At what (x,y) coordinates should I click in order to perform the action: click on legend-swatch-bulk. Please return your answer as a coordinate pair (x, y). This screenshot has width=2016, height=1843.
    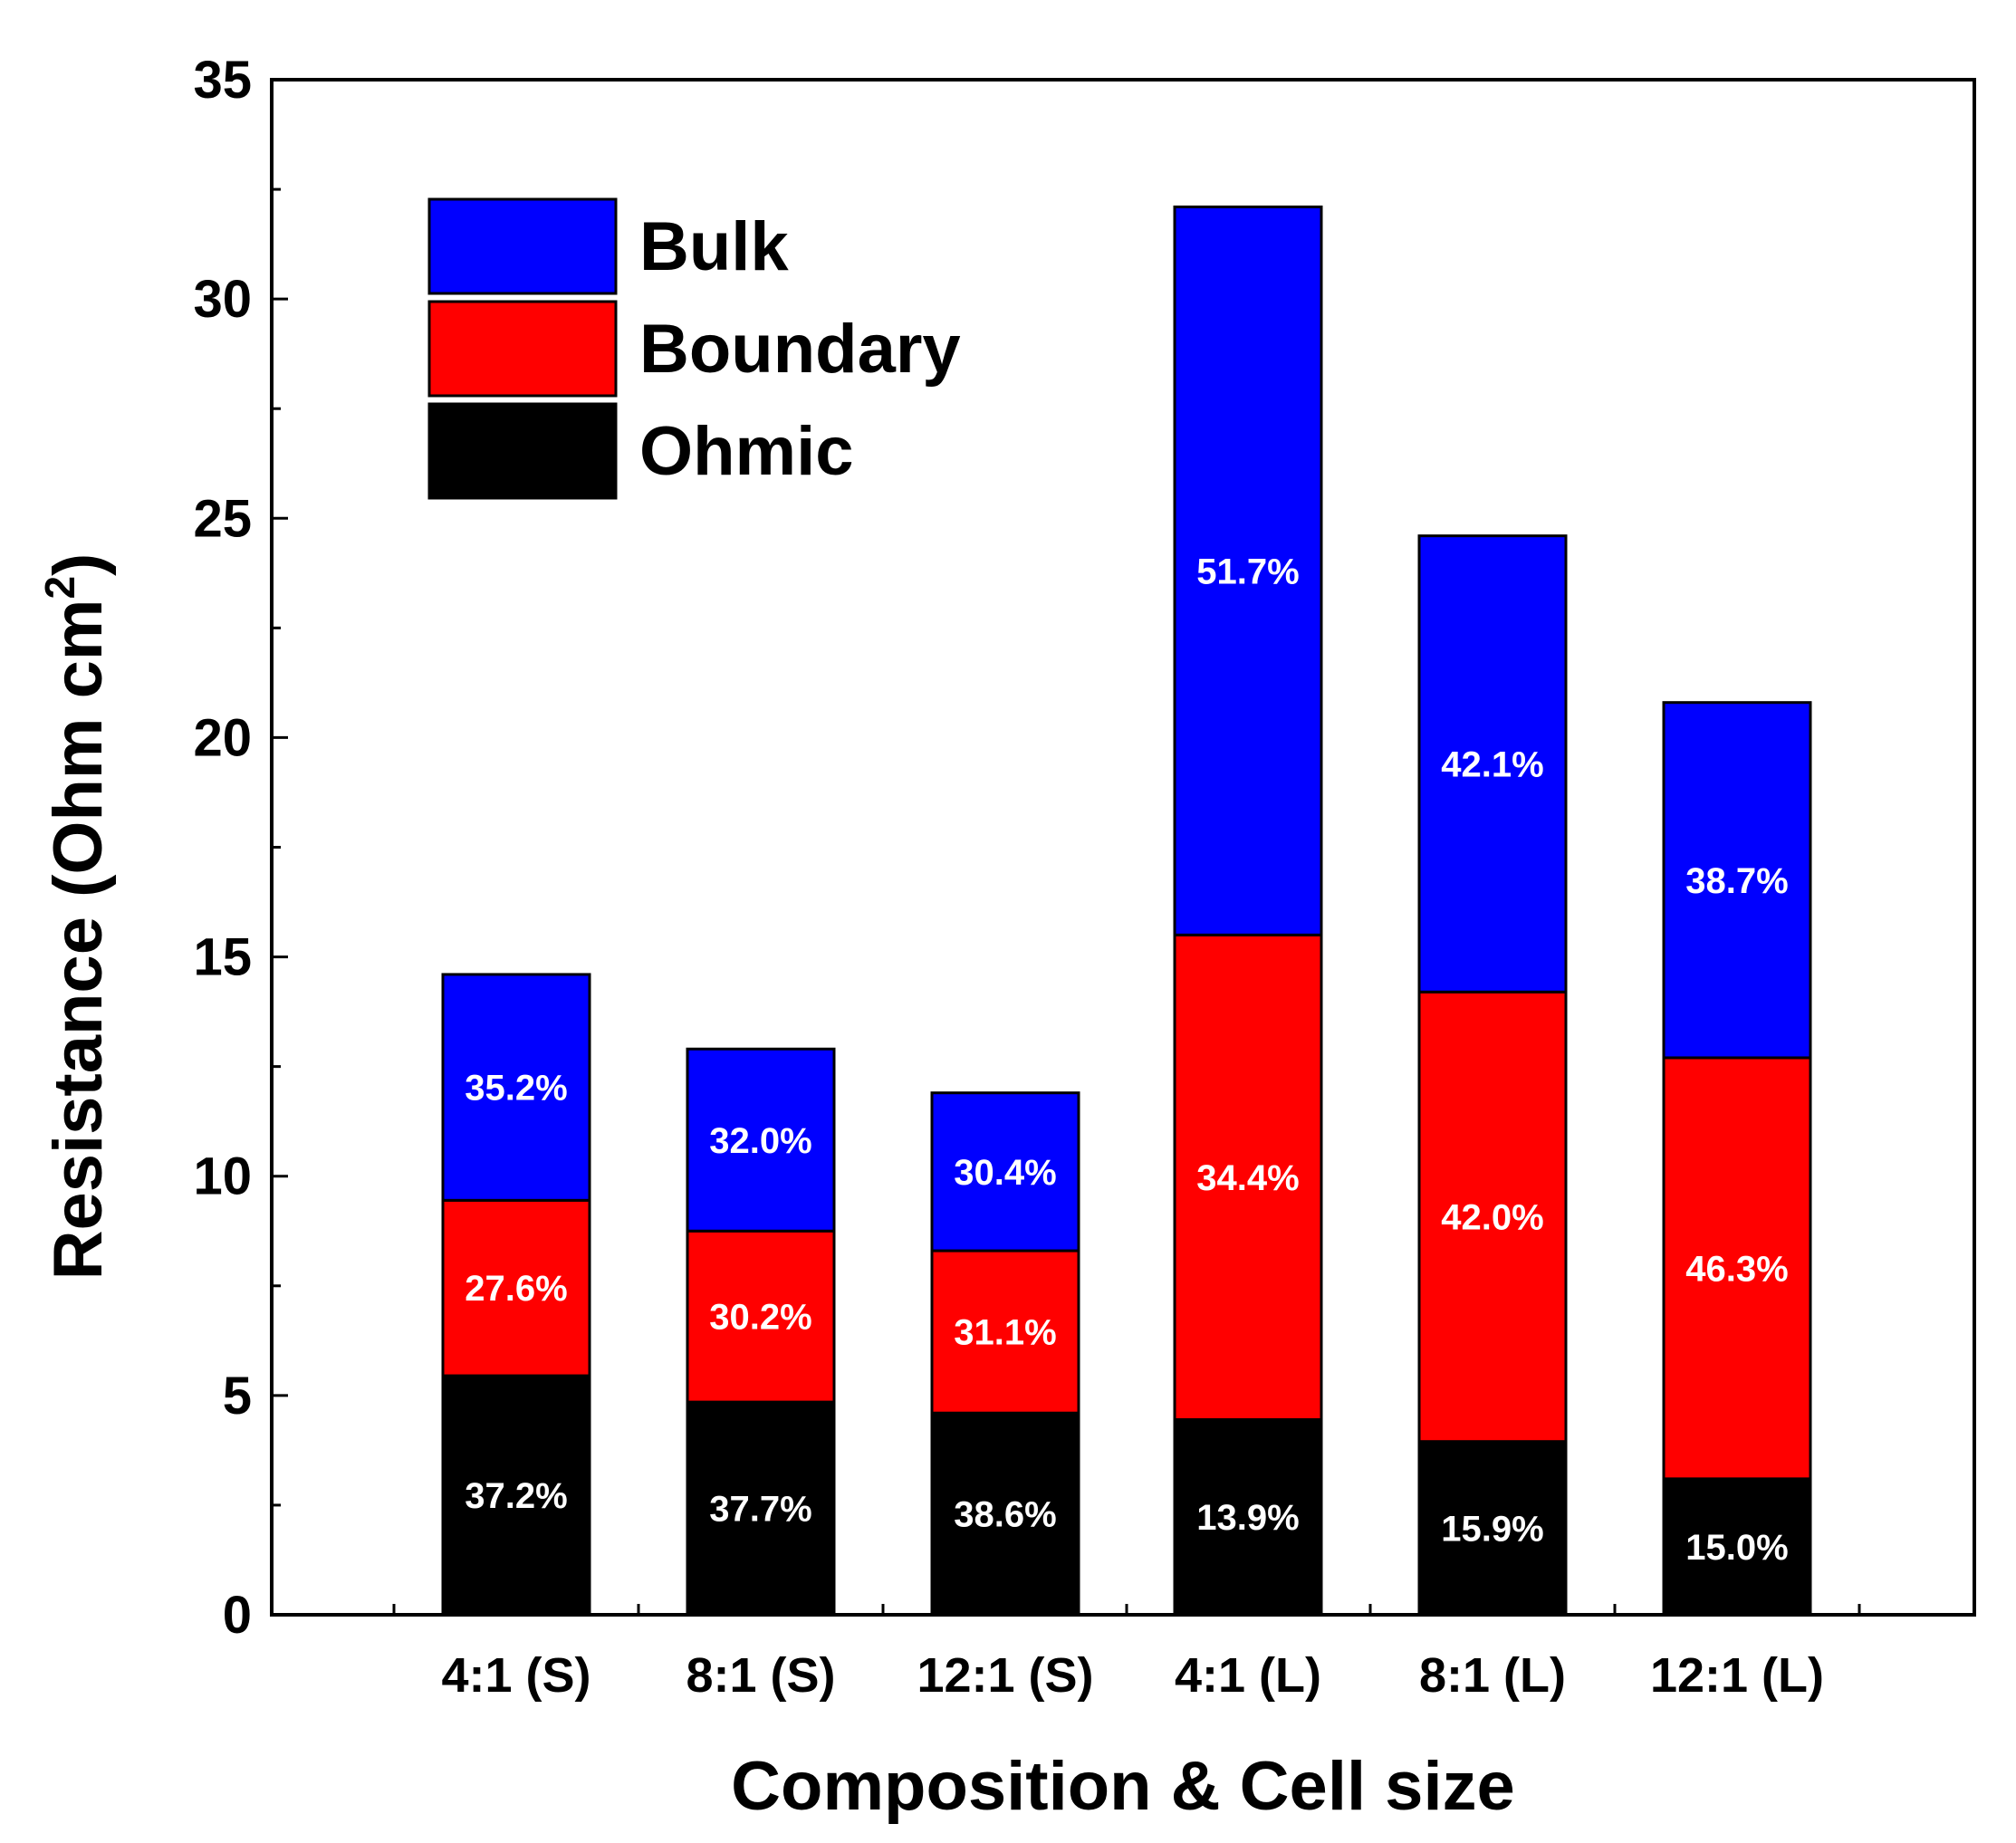
    Looking at the image, I should click on (522, 246).